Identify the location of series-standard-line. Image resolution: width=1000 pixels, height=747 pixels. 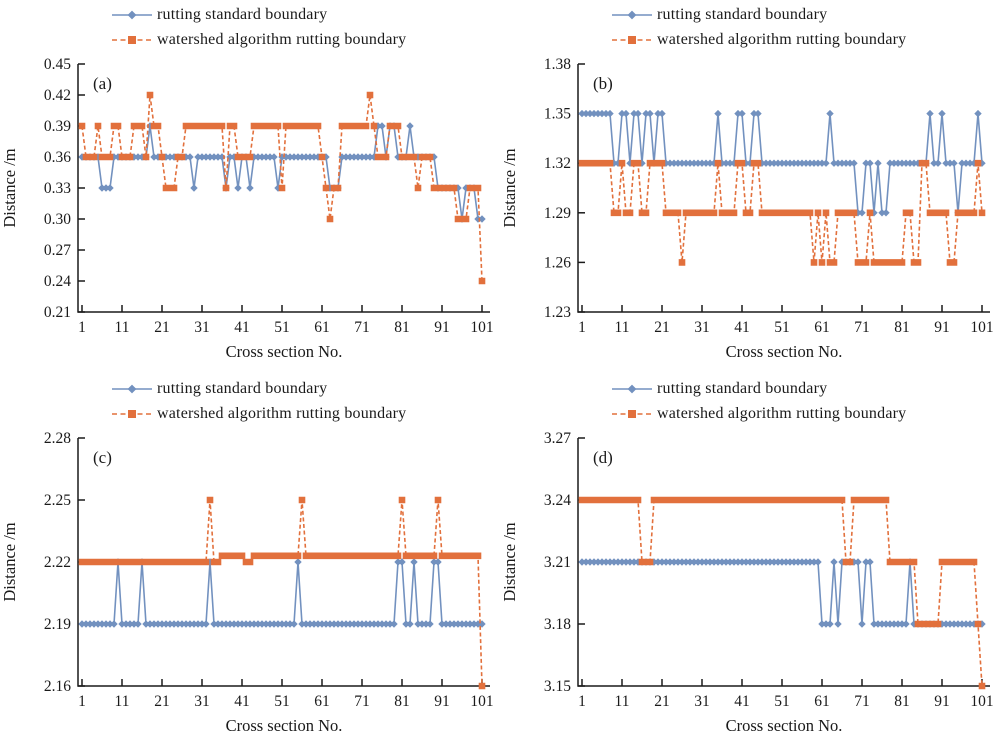
(782, 593).